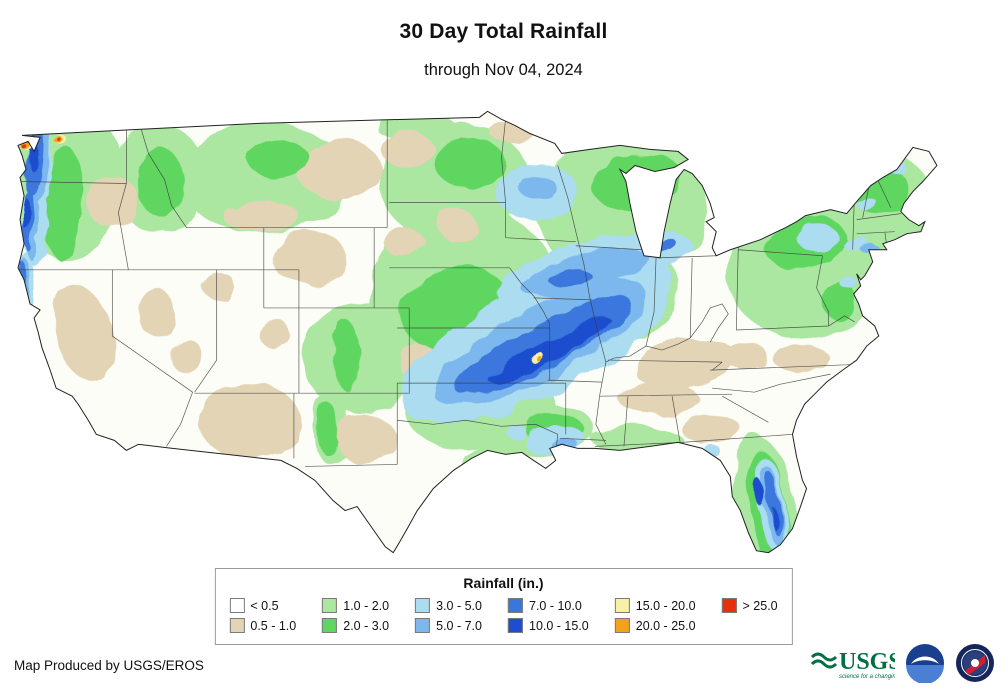 This screenshot has width=1007, height=691. I want to click on legend-label: < 0.5, so click(264, 605).